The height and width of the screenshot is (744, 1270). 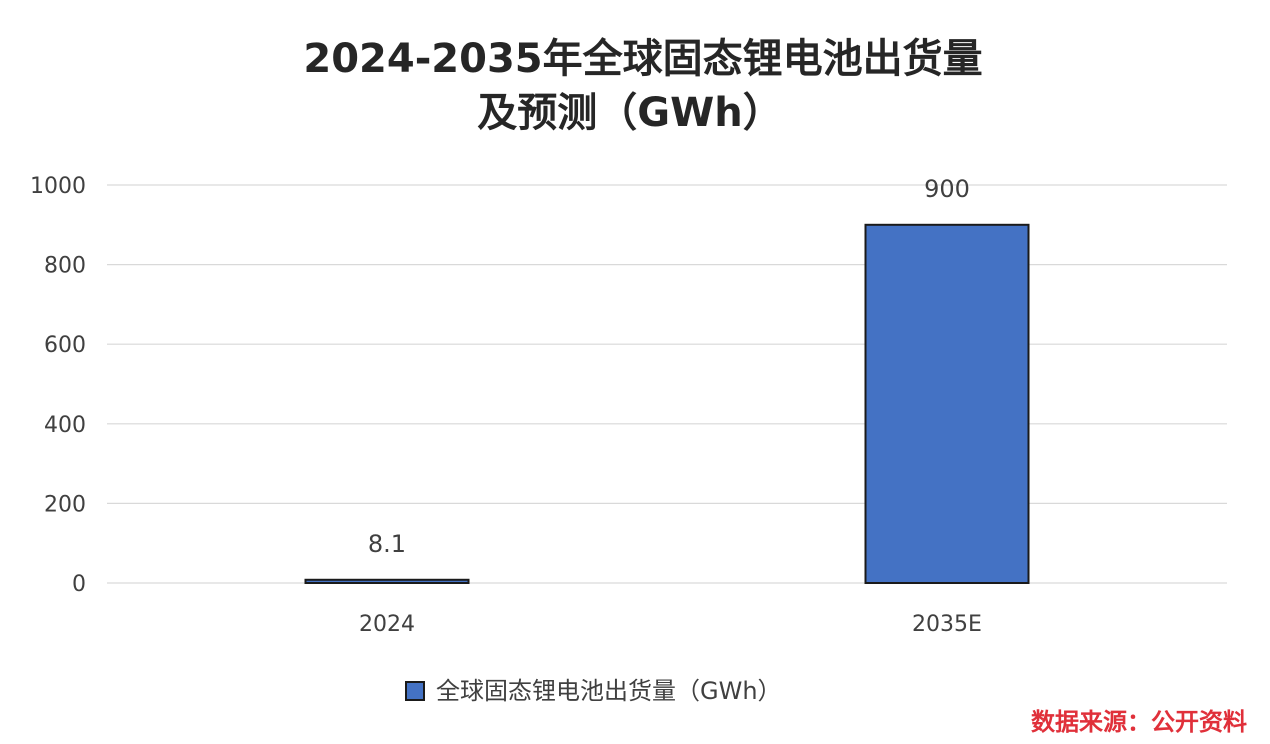 I want to click on chart-title-line-1: 2024-2035年全球固态锂电池出货量, so click(x=642, y=59).